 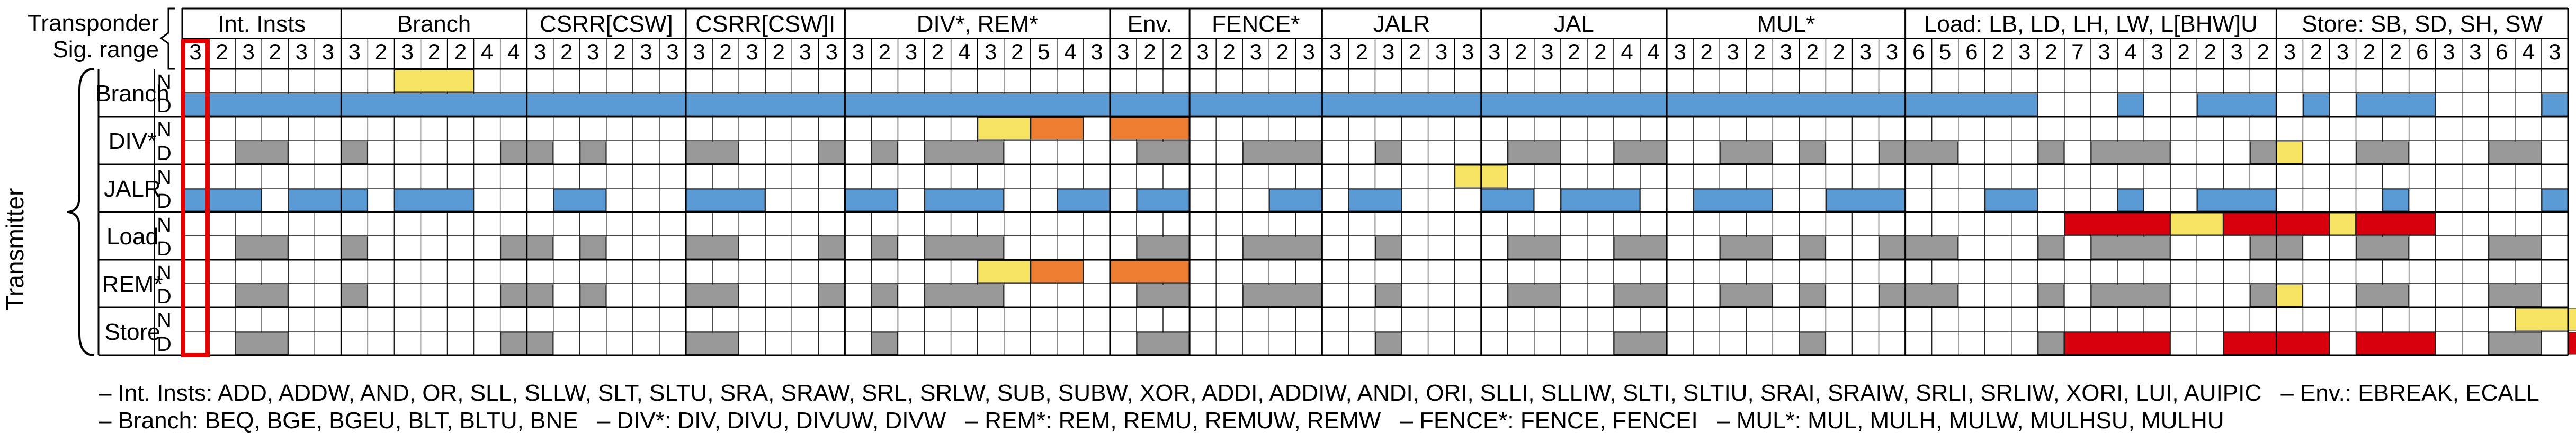 I want to click on transponder-group-label: Branch, so click(x=434, y=24).